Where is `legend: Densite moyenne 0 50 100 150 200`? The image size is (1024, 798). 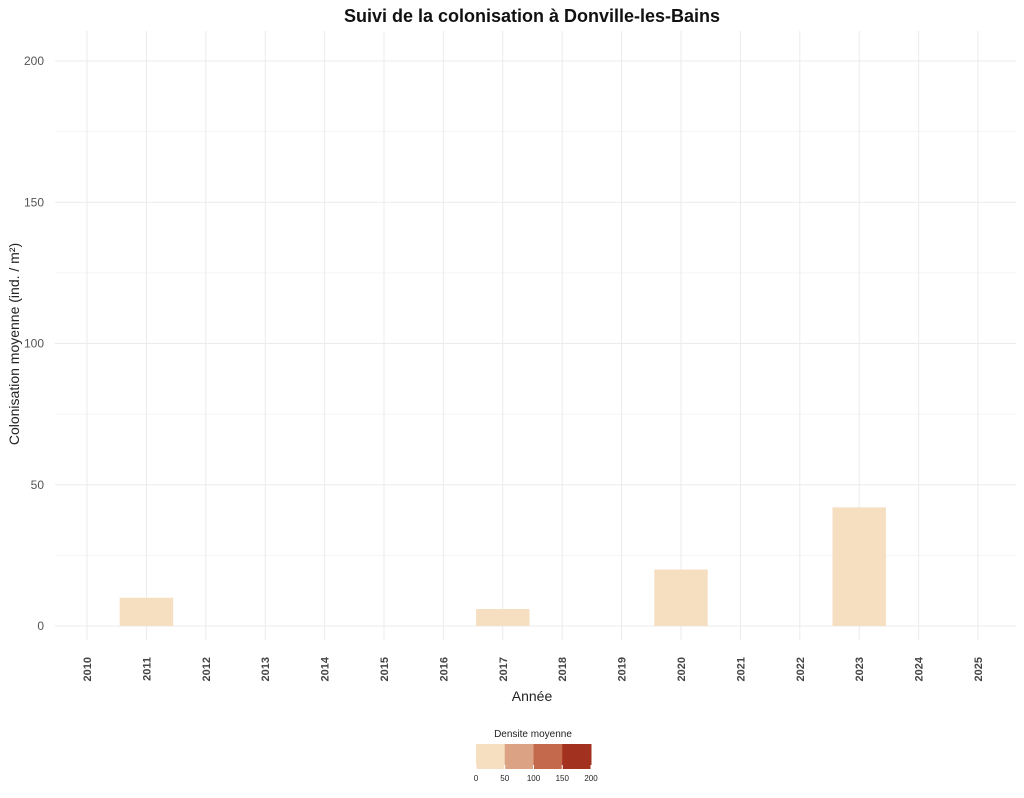 legend: Densite moyenne 0 50 100 150 200 is located at coordinates (536, 756).